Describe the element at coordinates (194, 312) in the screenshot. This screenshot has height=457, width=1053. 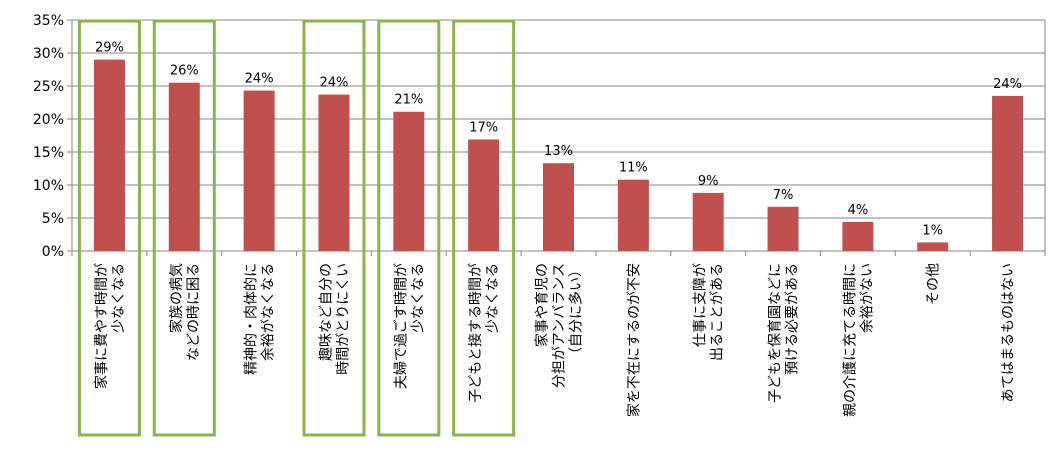
I see `category-label-line: などの時に困る` at that location.